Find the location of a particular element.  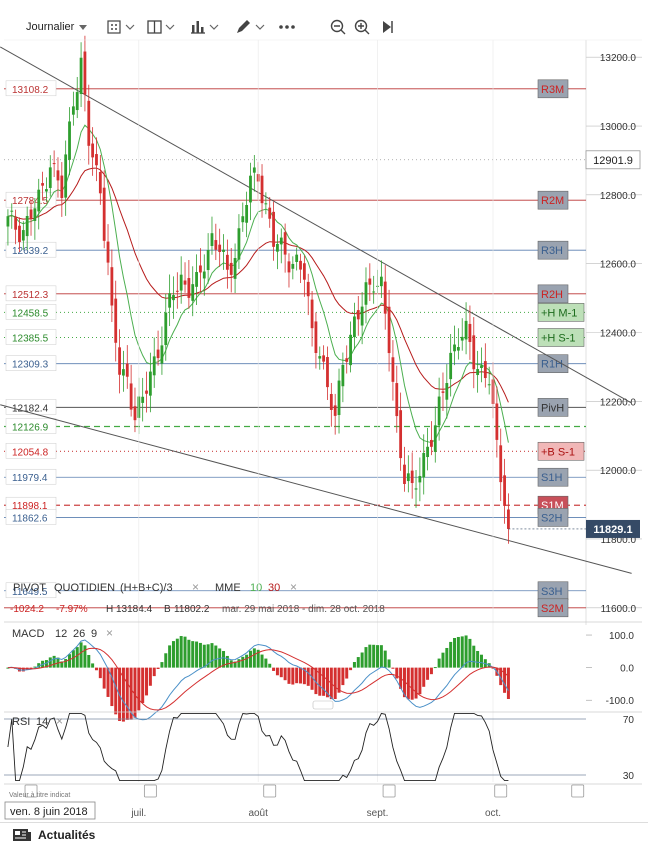

level-tag: +H M-1 is located at coordinates (559, 313).